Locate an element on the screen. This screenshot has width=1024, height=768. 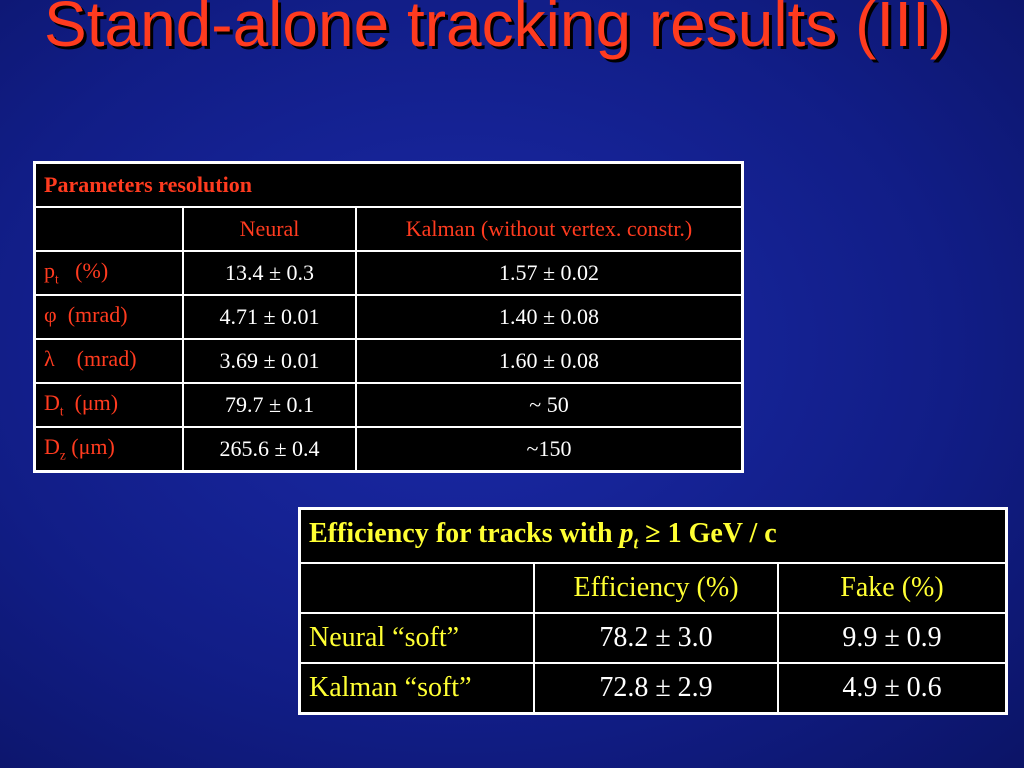
kalman-value: ~ 50 is located at coordinates (549, 405).